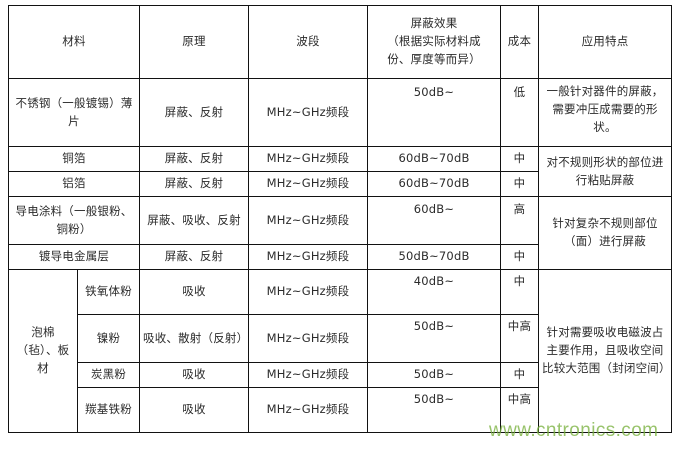 The image size is (678, 454). What do you see at coordinates (43, 351) in the screenshot?
I see `cell-material-group: 泡棉（毡）、板材` at bounding box center [43, 351].